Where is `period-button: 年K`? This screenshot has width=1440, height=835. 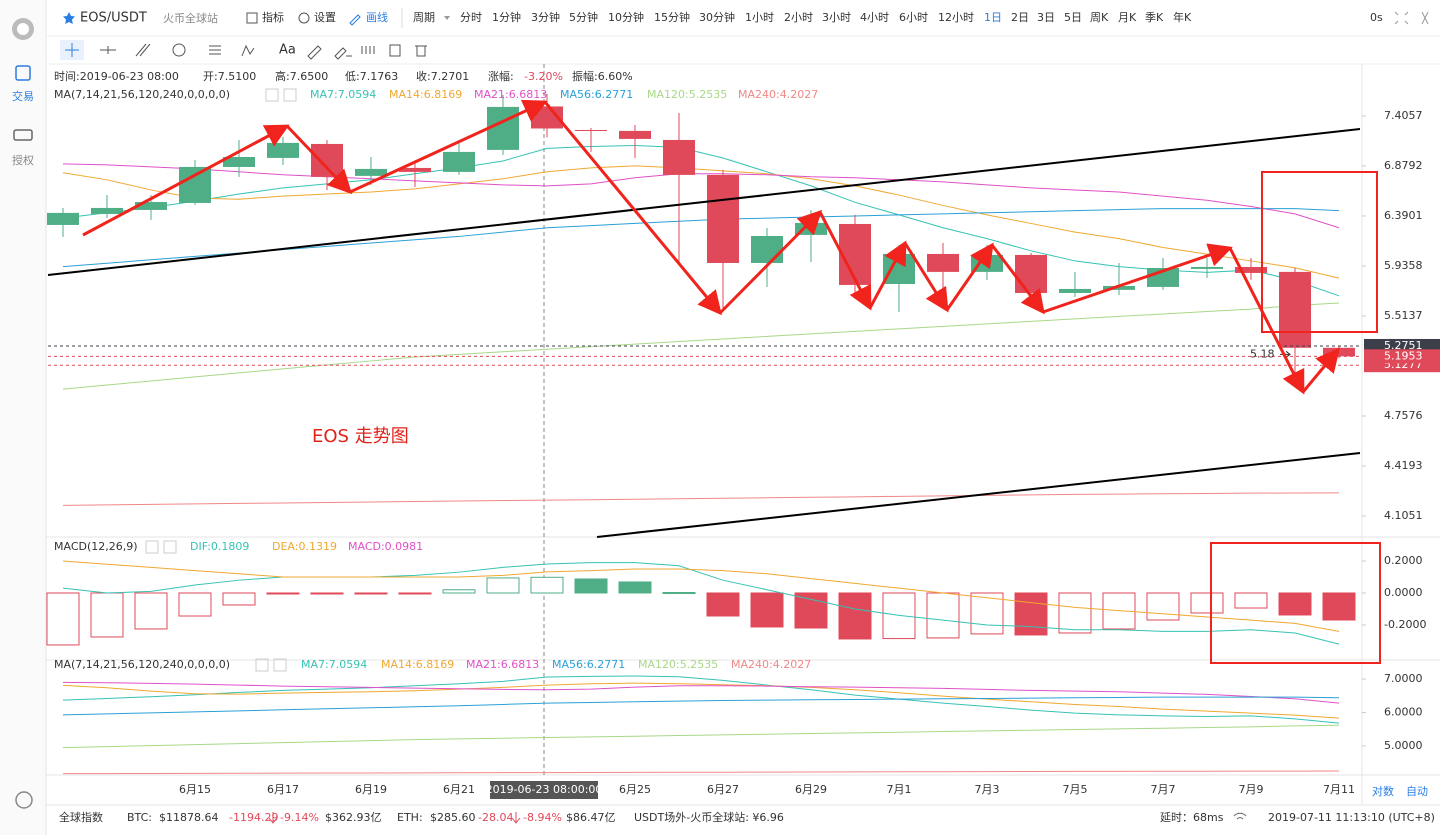
period-button: 年K is located at coordinates (1182, 17).